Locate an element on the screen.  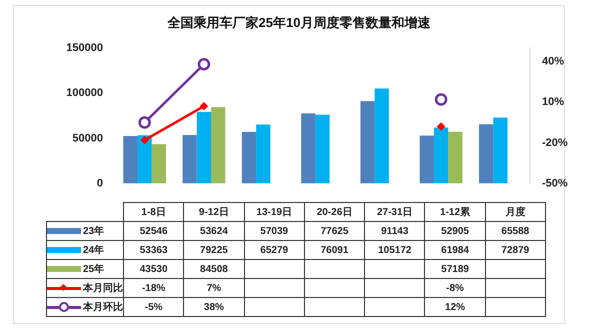
data-label: 65588 is located at coordinates (515, 231).